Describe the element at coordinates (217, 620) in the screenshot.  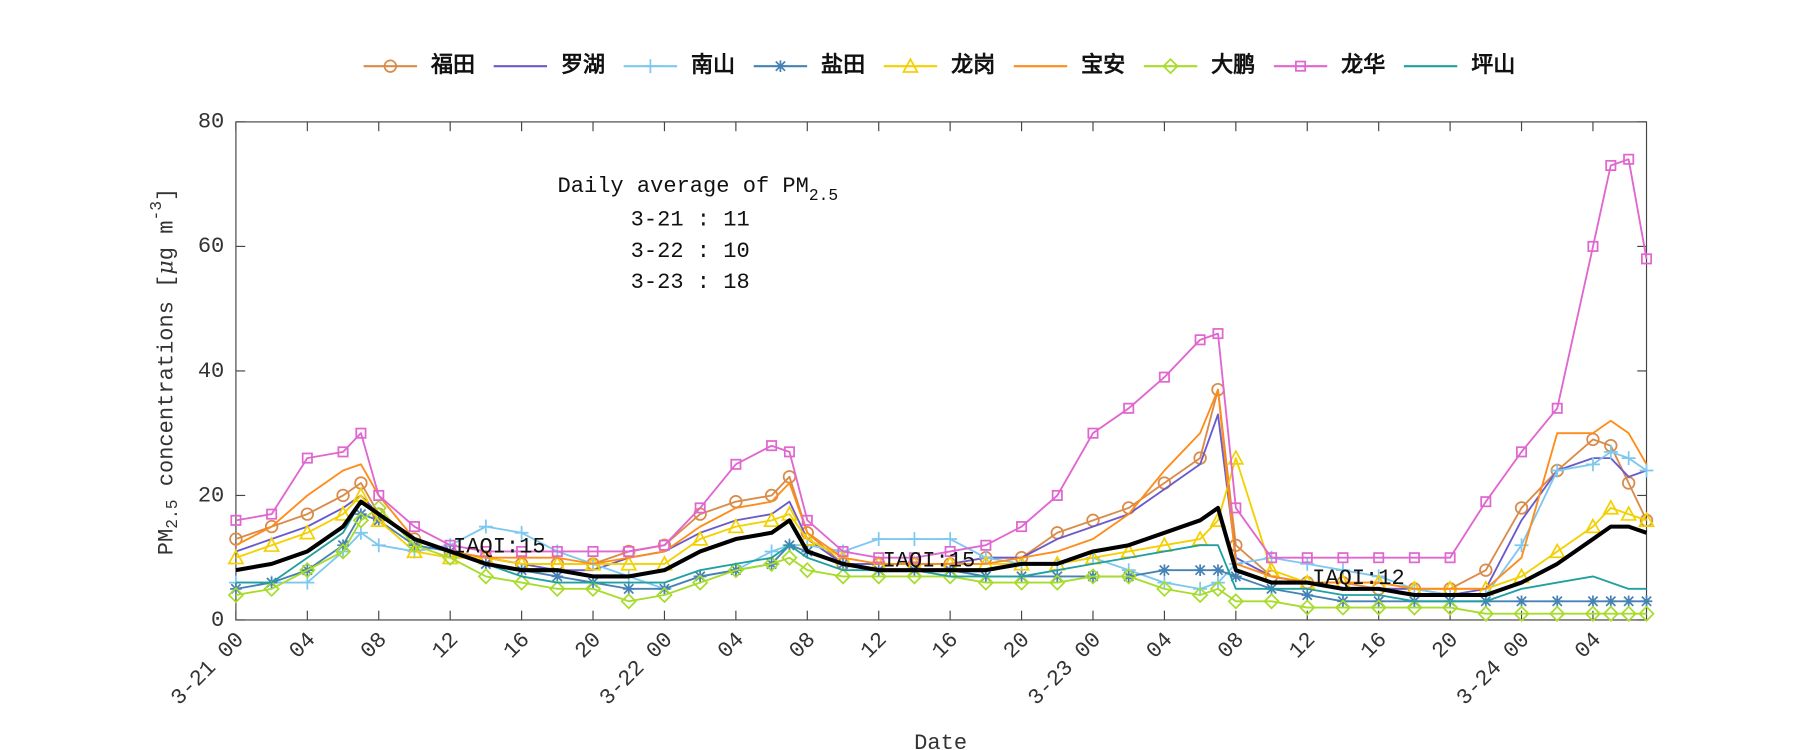
I see `y-tick-label: 0` at that location.